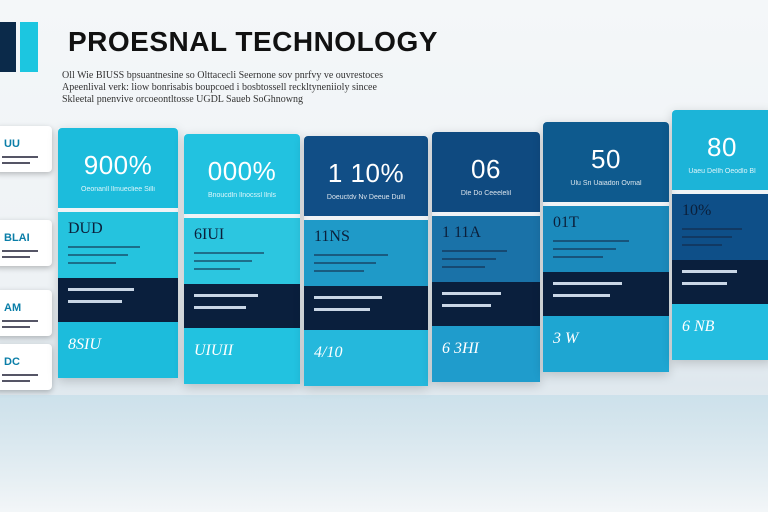 Image resolution: width=768 pixels, height=512 pixels. Describe the element at coordinates (328, 352) in the screenshot. I see `panel-bottom-value: 4/10` at that location.